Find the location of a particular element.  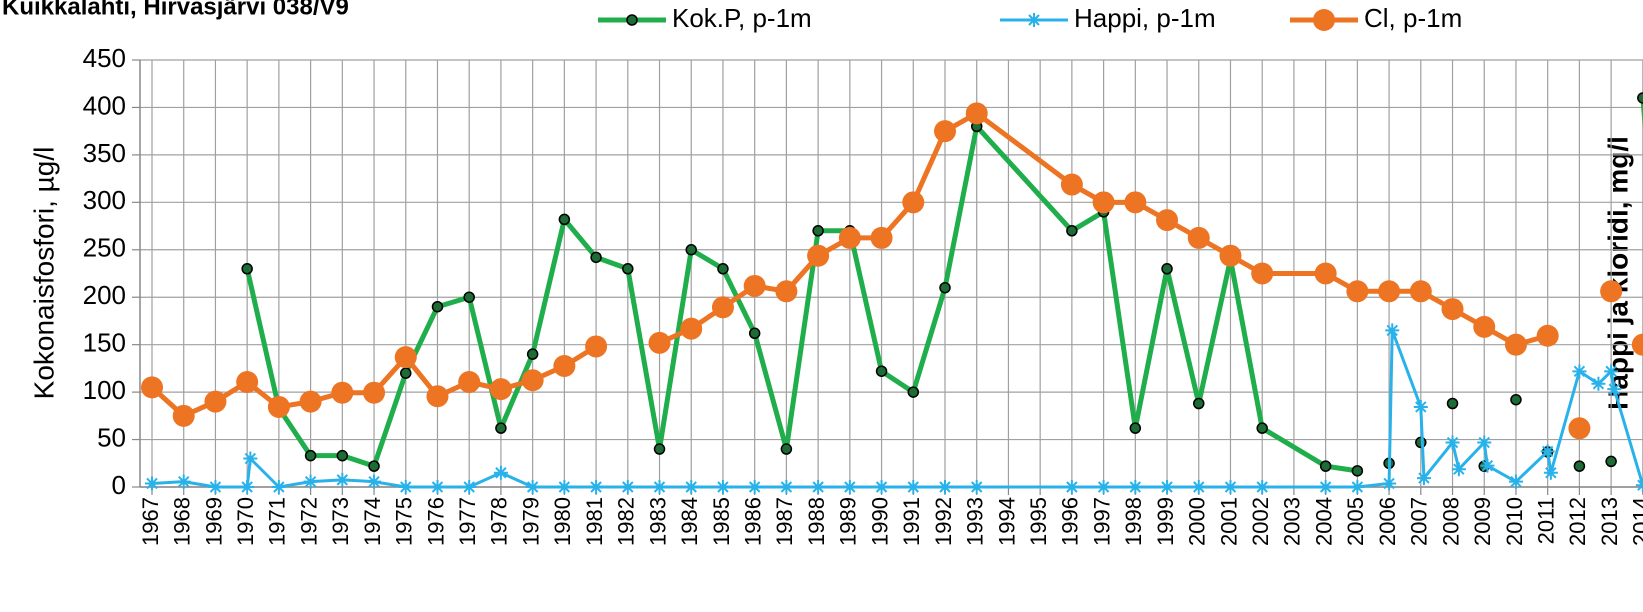

x-tick-label: 2009 is located at coordinates (1482, 521).